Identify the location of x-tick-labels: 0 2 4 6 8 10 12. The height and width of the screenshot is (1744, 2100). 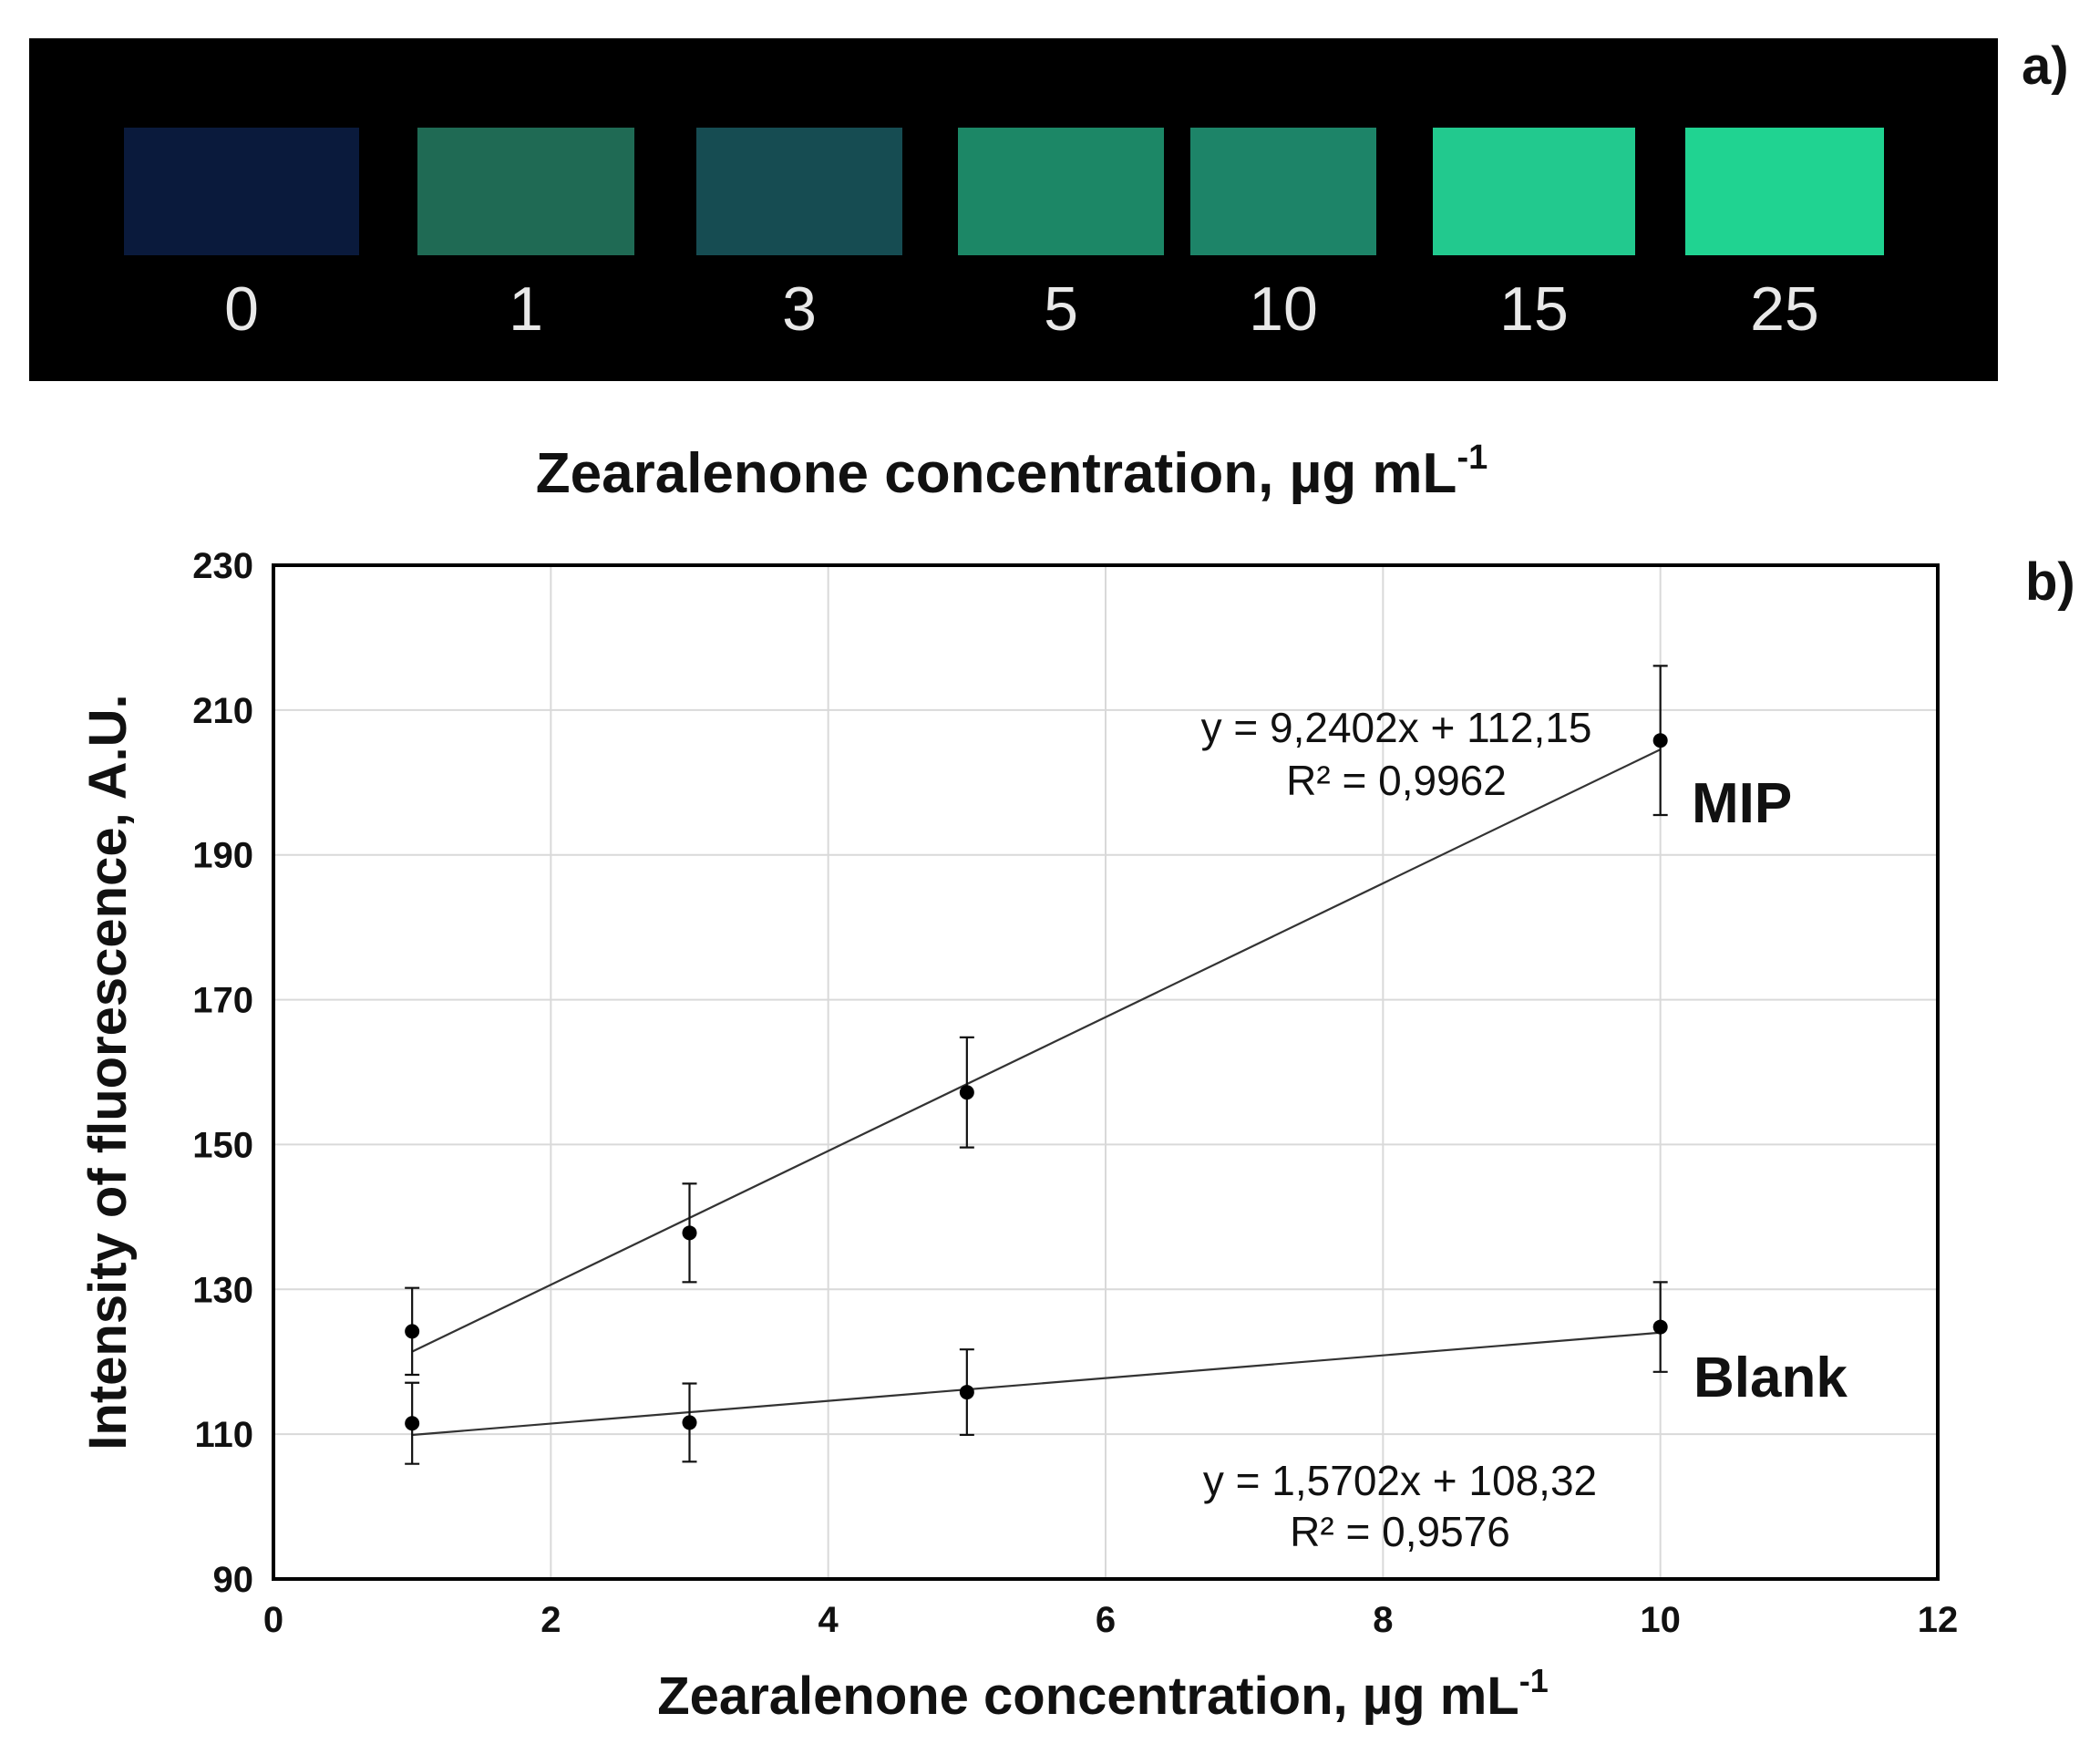
(1110, 1620).